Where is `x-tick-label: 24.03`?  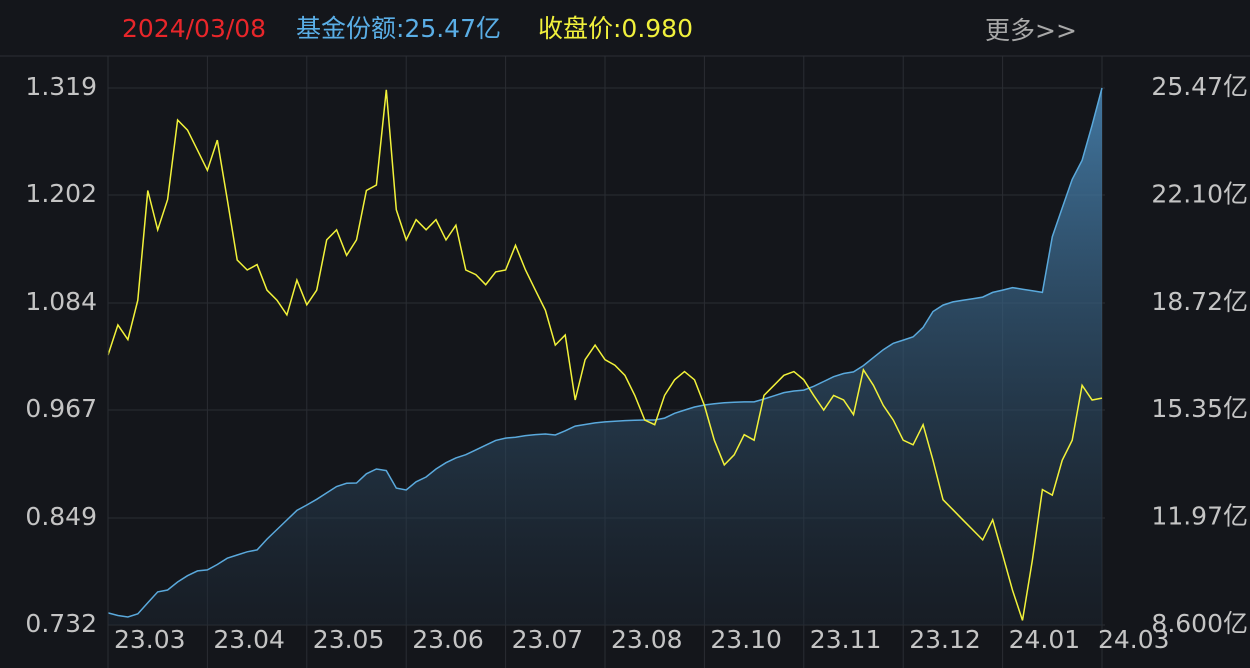
x-tick-label: 24.03 is located at coordinates (1134, 639).